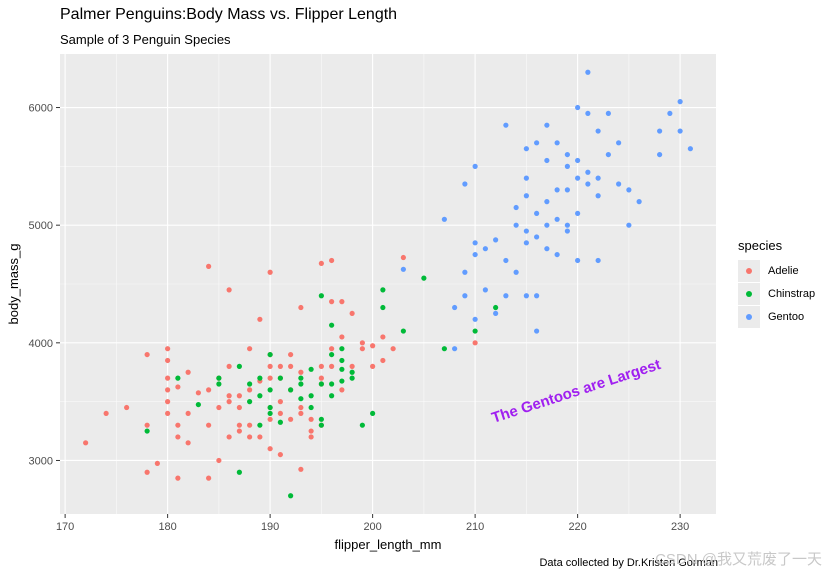 Image resolution: width=838 pixels, height=578 pixels. I want to click on legend-marker, so click(749, 293).